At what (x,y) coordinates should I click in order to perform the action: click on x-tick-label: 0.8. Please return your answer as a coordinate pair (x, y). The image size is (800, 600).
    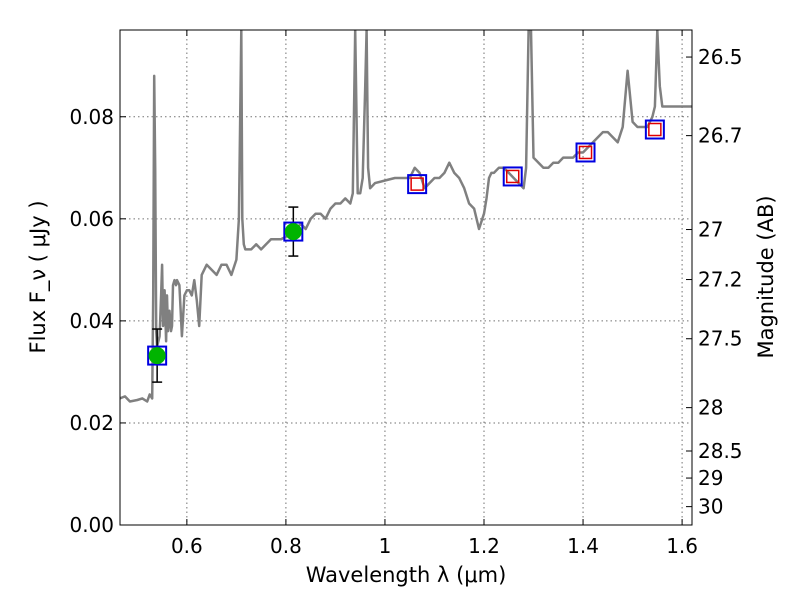
    Looking at the image, I should click on (286, 546).